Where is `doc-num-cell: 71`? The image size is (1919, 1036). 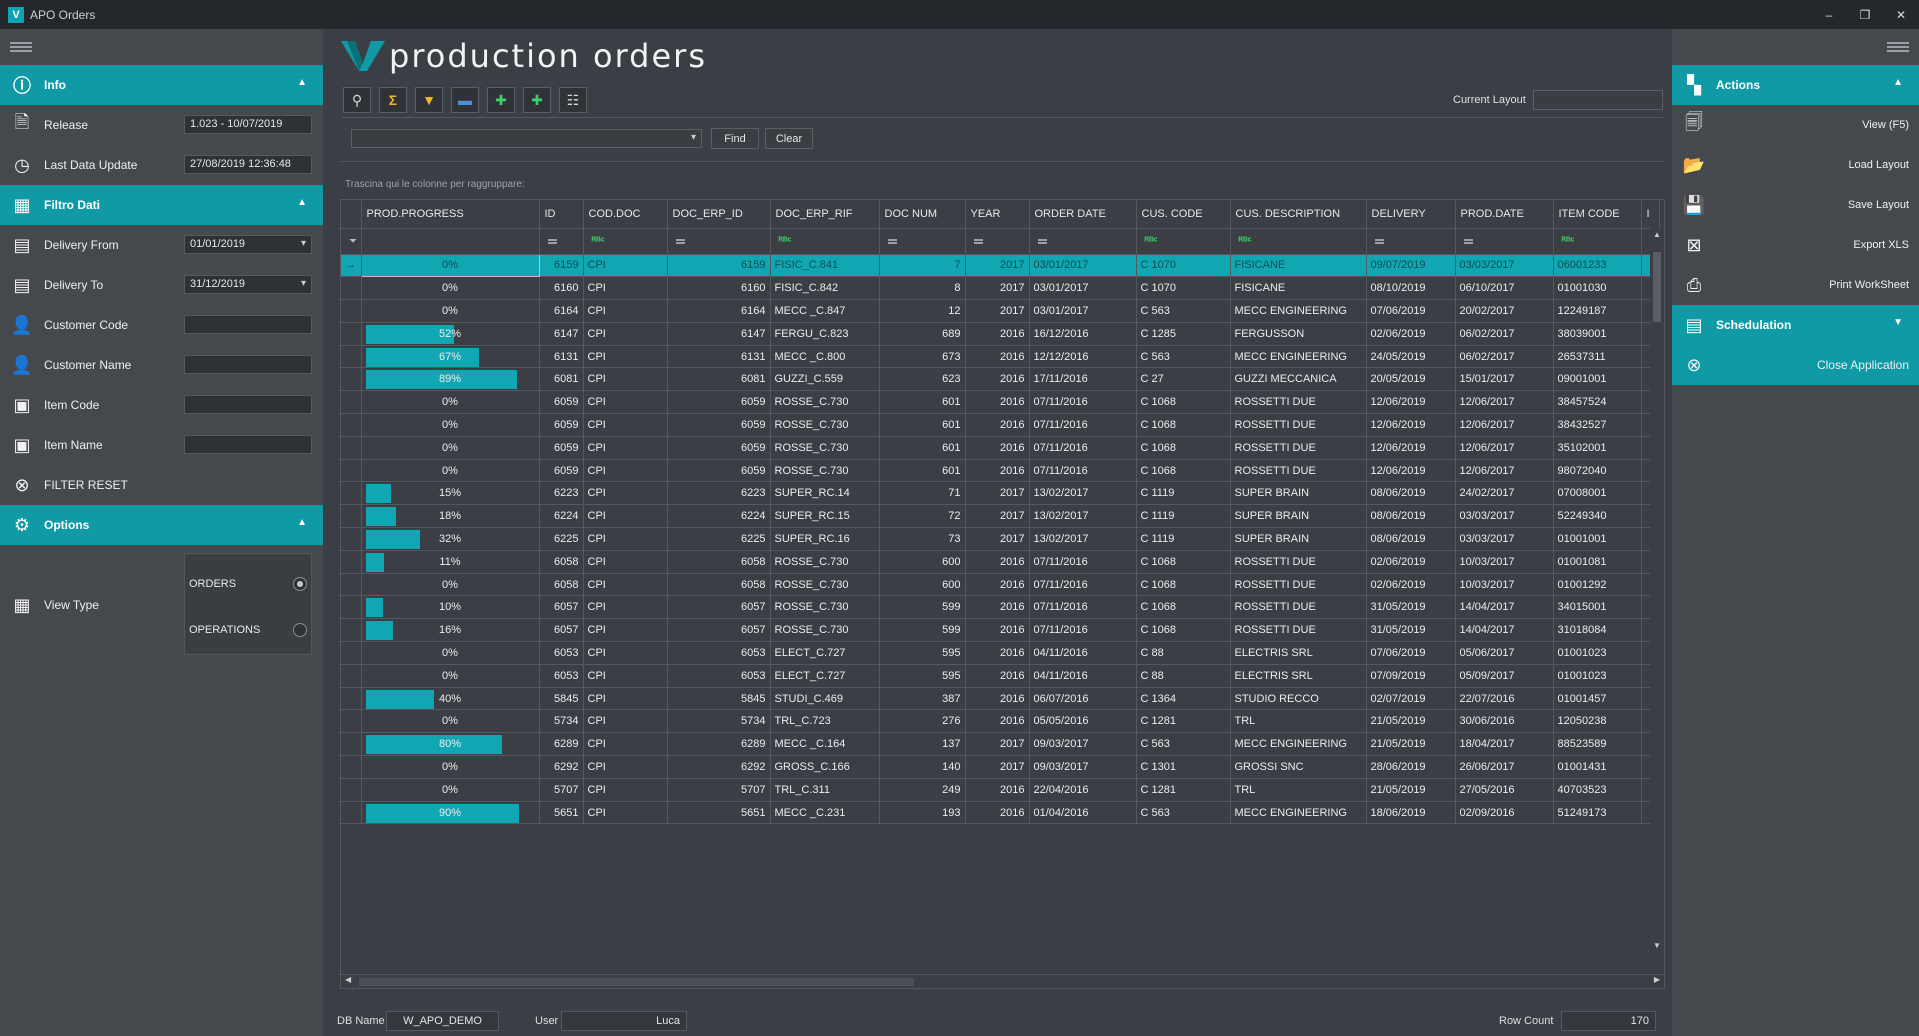
doc-num-cell: 71 is located at coordinates (922, 493).